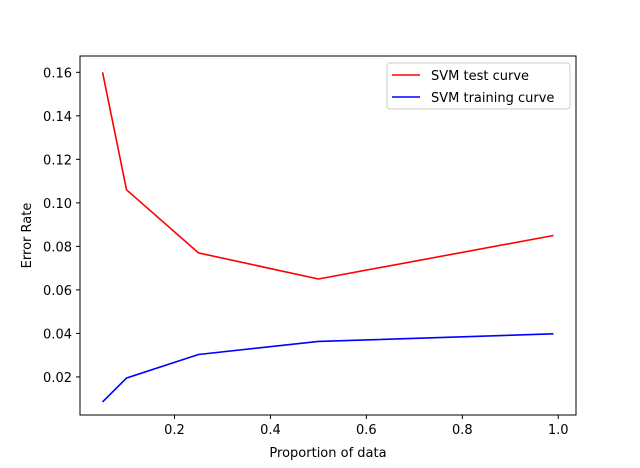 The image size is (640, 468). Describe the element at coordinates (27, 236) in the screenshot. I see `y-axis-label: Error Rate` at that location.